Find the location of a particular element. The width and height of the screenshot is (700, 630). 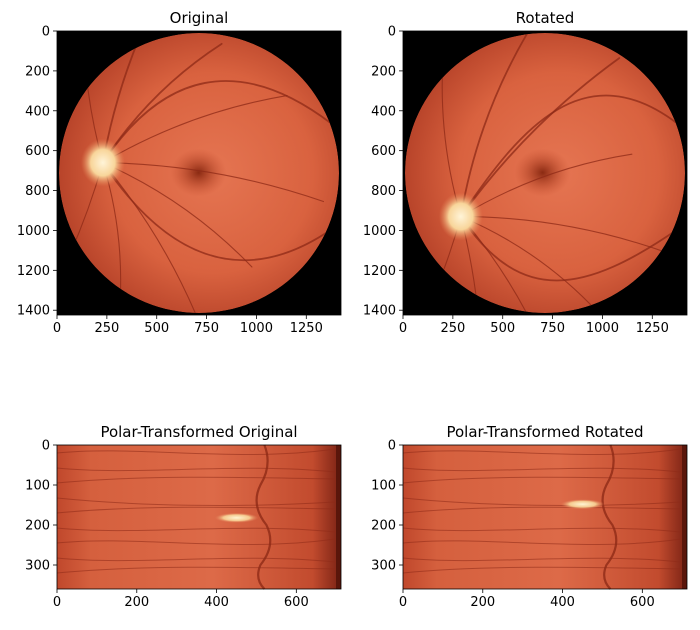

panel-title: Polar-Transformed Original is located at coordinates (198, 432).